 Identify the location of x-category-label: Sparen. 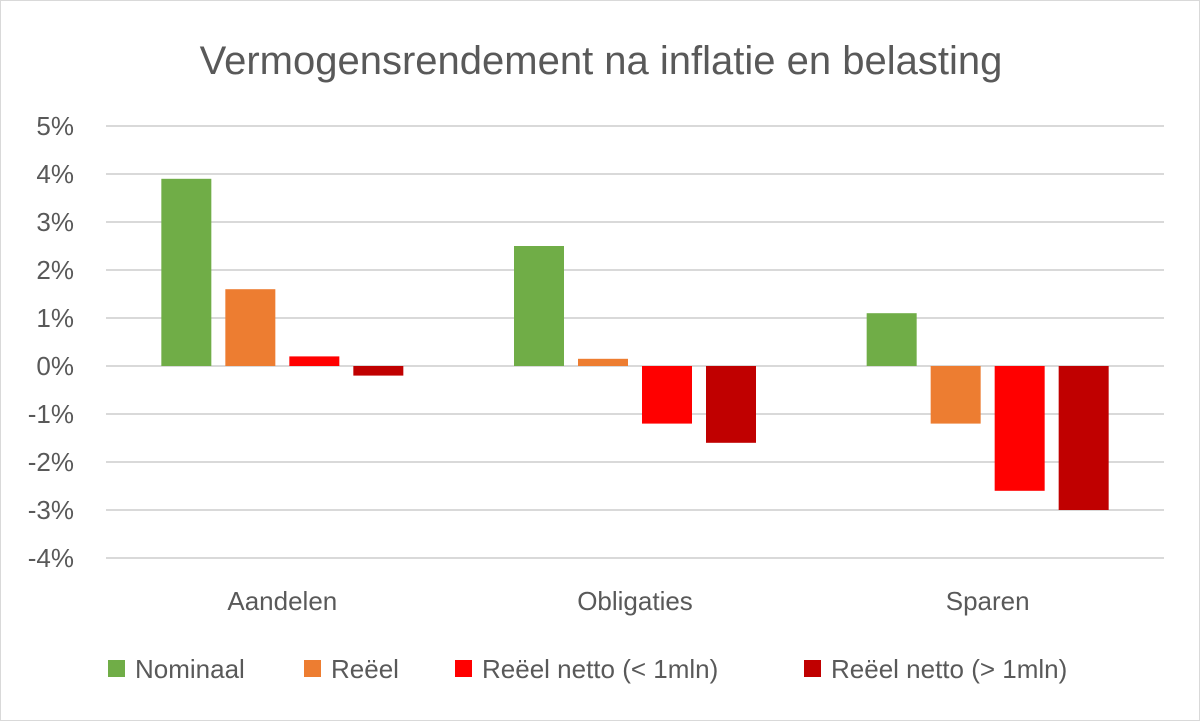
(988, 601).